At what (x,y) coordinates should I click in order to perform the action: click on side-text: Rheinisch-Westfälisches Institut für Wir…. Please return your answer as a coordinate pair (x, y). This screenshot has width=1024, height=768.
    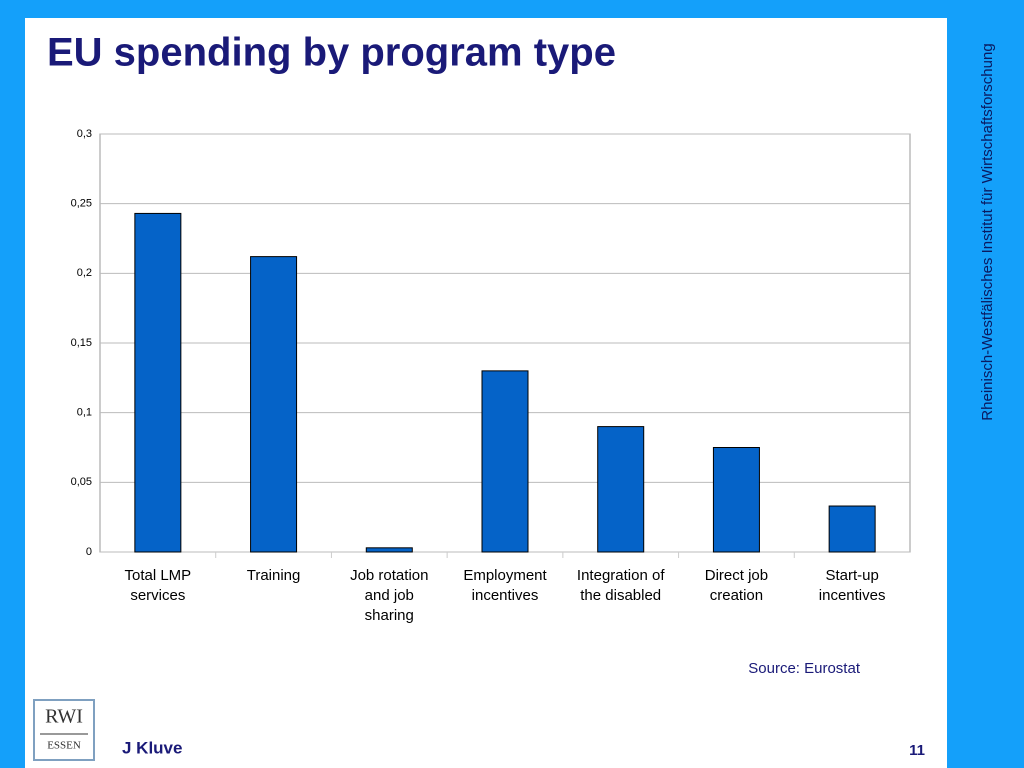
    Looking at the image, I should click on (987, 231).